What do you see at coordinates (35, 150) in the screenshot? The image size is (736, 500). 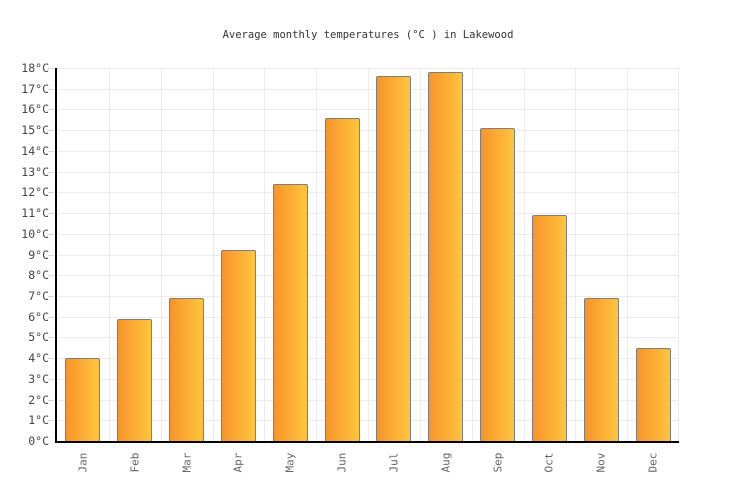 I see `y-tick-label: 14°C` at bounding box center [35, 150].